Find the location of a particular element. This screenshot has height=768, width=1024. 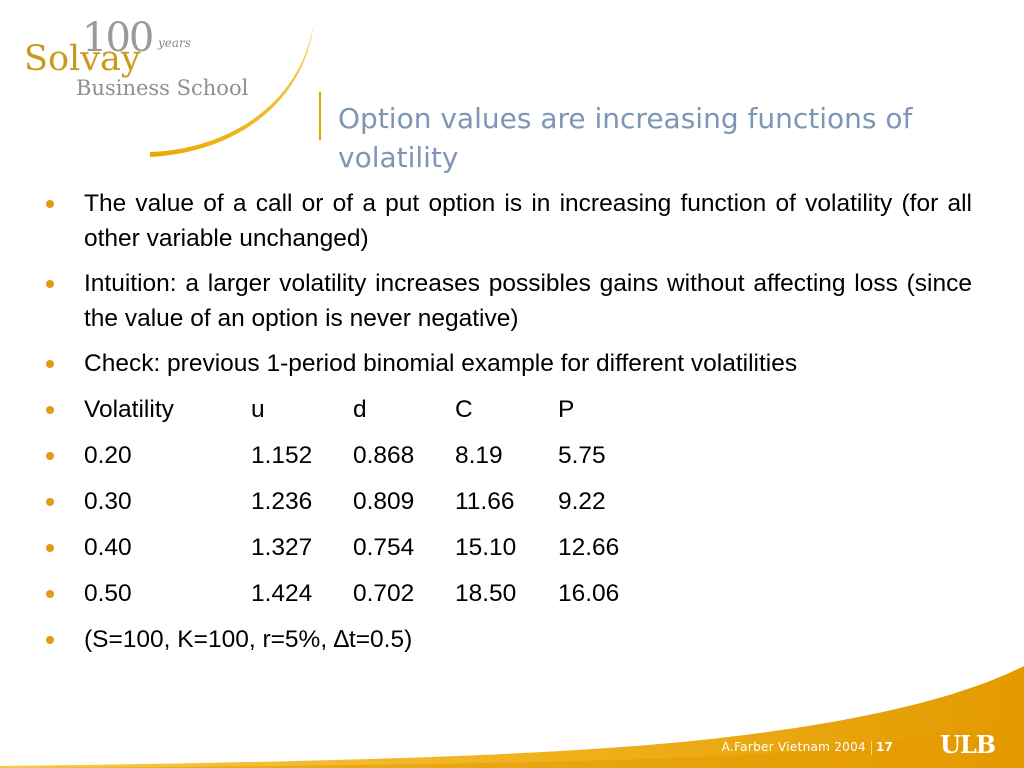

table-header-cell: C is located at coordinates (464, 409).